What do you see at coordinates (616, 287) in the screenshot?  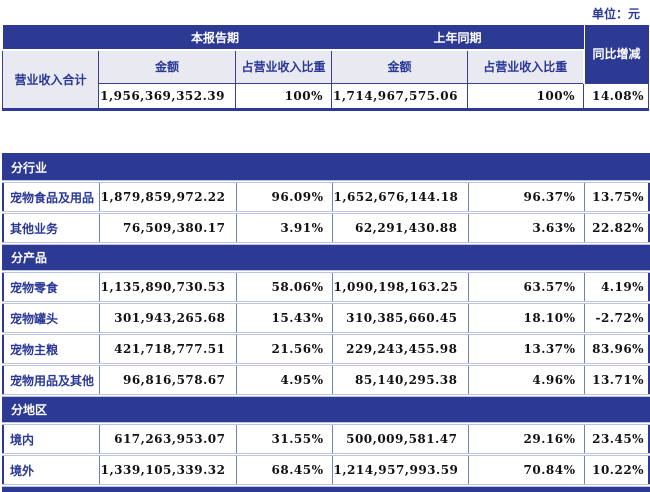 I see `yoy-cell: 4.19%` at bounding box center [616, 287].